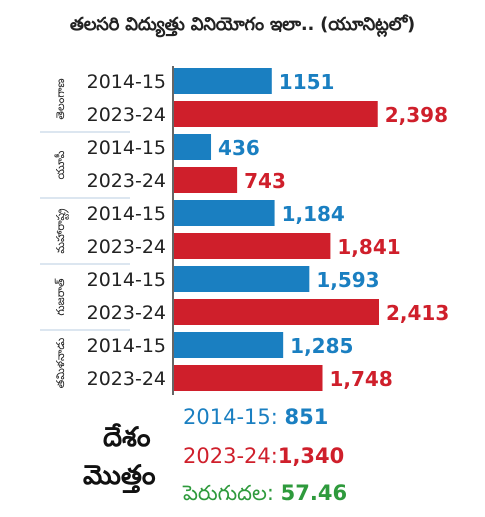 The width and height of the screenshot is (485, 517). I want to click on national-2014-15: 2014-15: 851, so click(255, 417).